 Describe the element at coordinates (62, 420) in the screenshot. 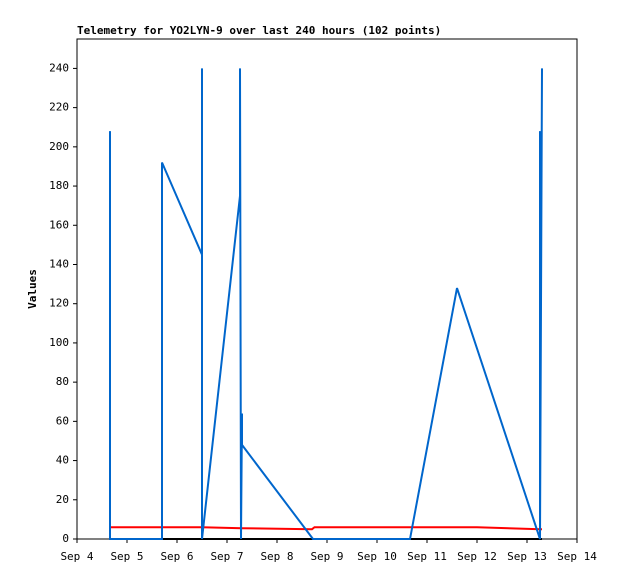

I see `y-tick-label: 60` at that location.